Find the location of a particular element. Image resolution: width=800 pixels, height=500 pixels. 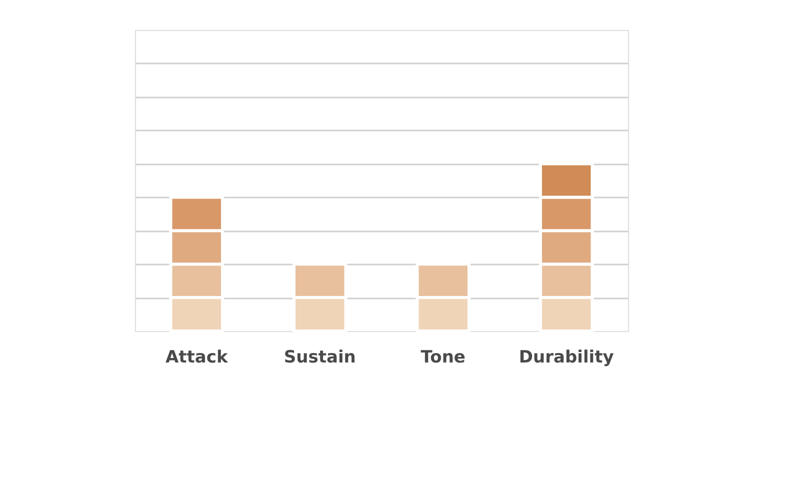

x-tick-label: Tone is located at coordinates (443, 358).